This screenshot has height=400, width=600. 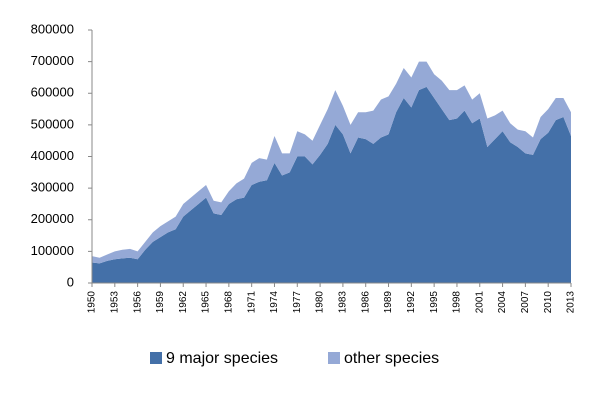 I want to click on x-tick-label: 1992, so click(x=411, y=302).